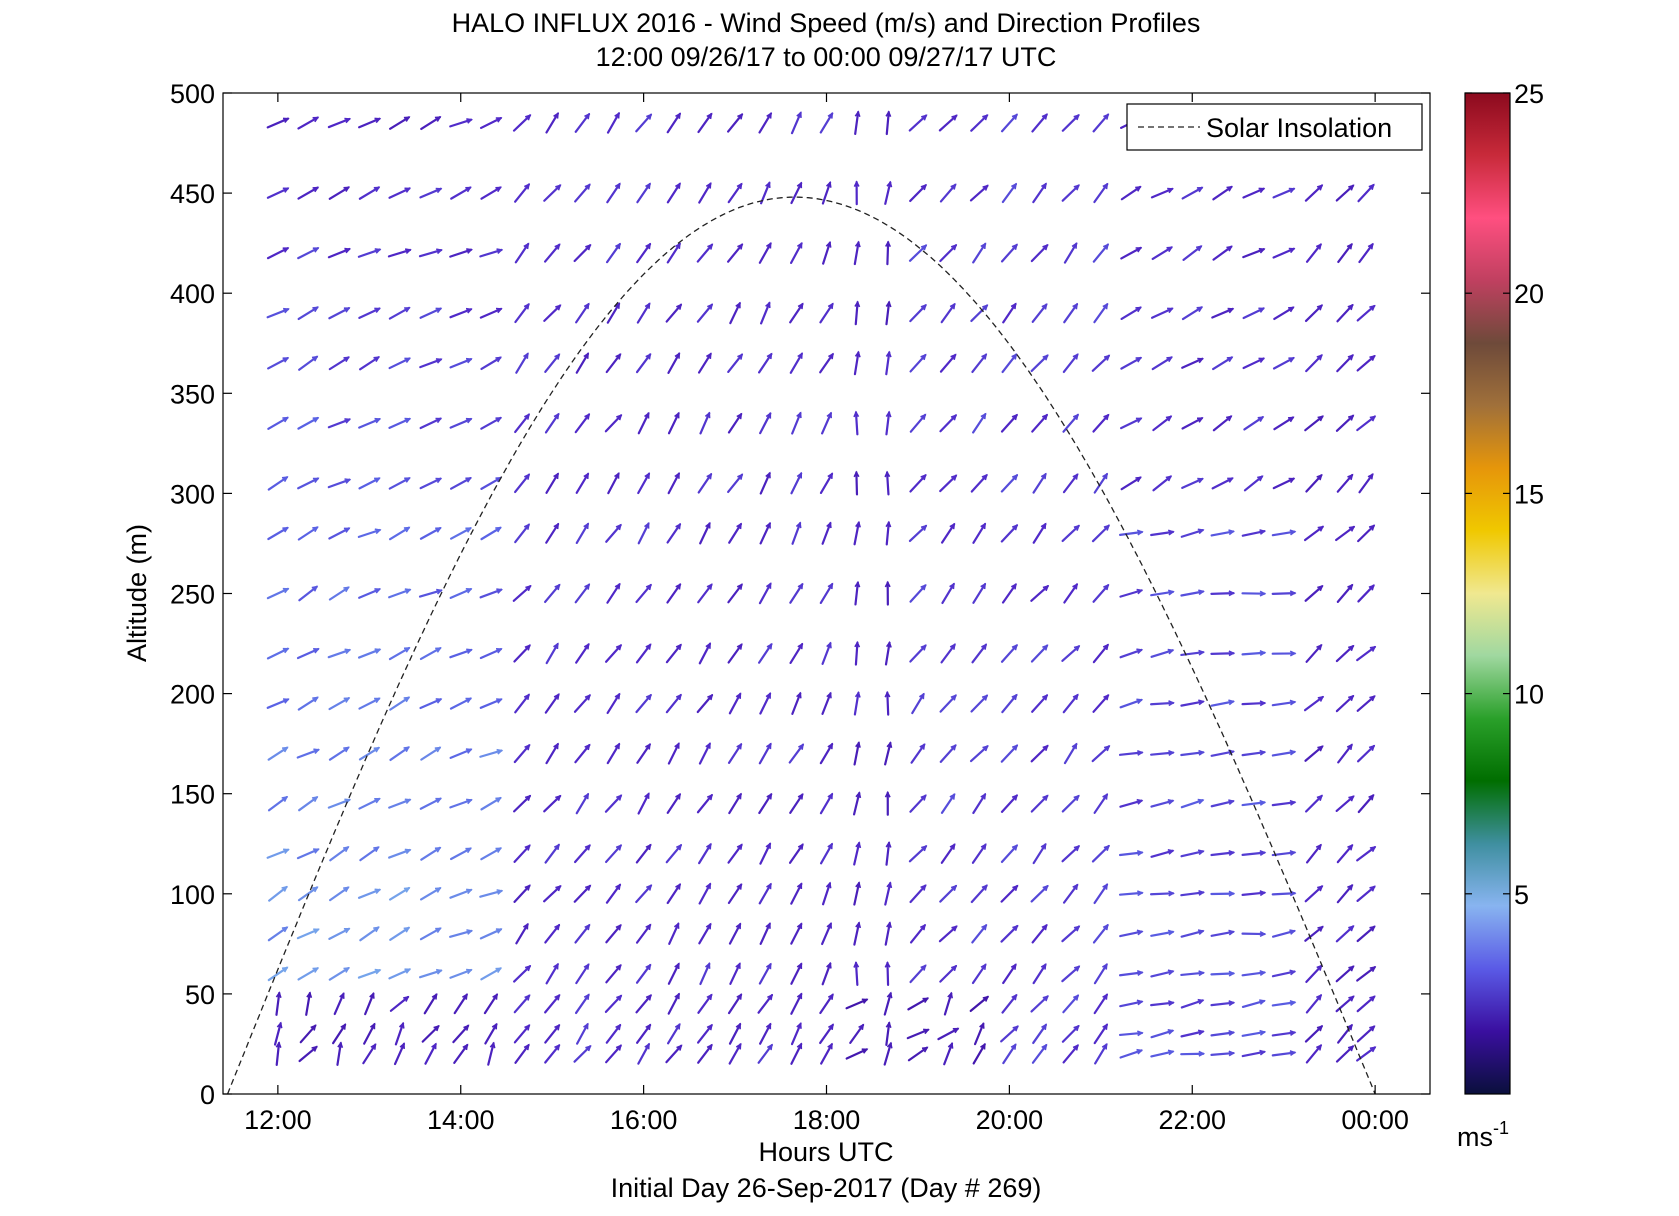 Image resolution: width=1679 pixels, height=1216 pixels. What do you see at coordinates (826, 57) in the screenshot?
I see `chart-subtitle: 12:00 09/26/17 to 00:00 09/27/17 UTC` at bounding box center [826, 57].